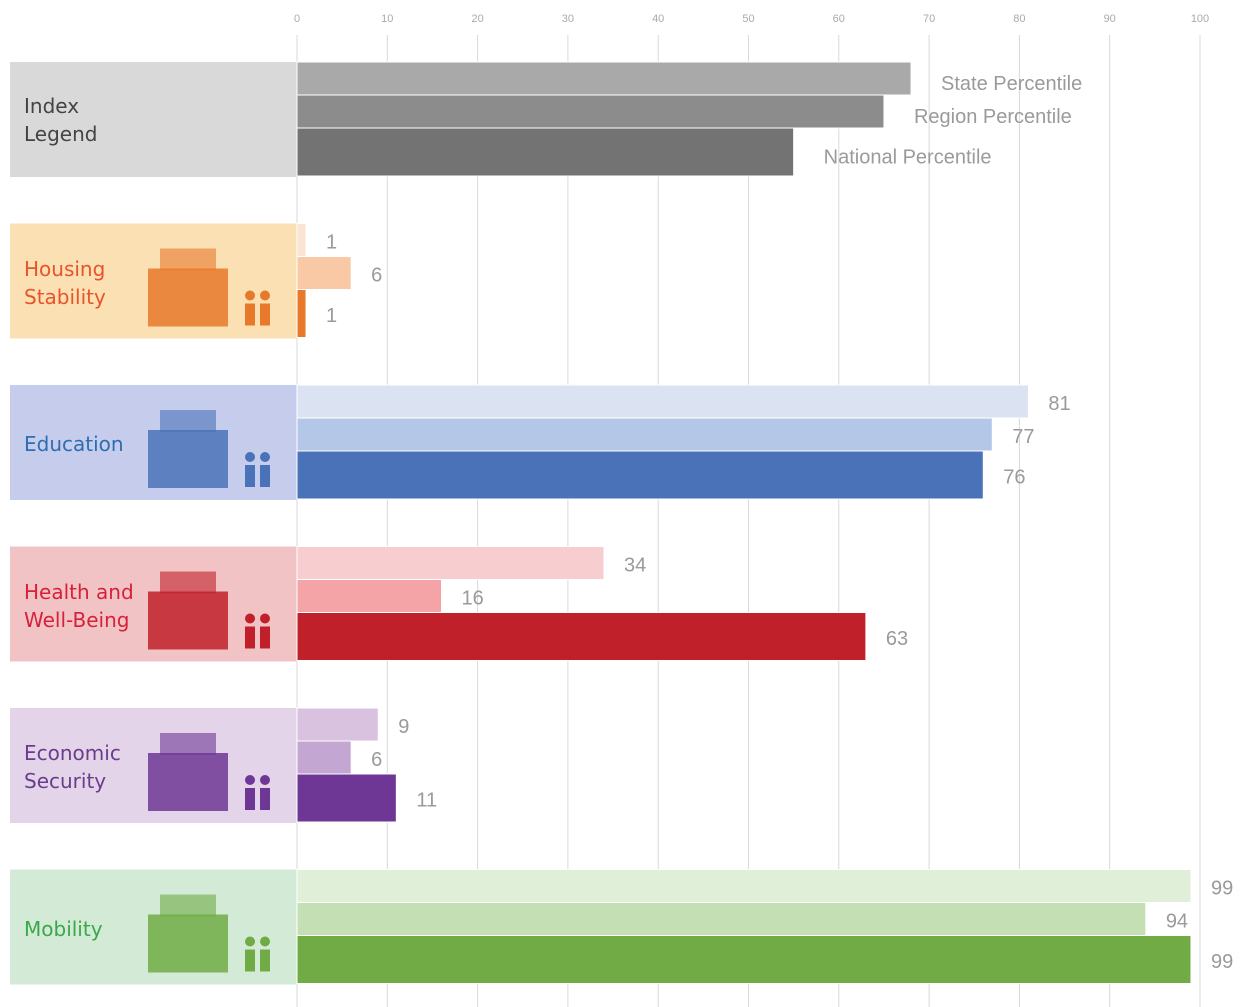 The width and height of the screenshot is (1241, 1007). I want to click on x-tick-label: 70, so click(929, 19).